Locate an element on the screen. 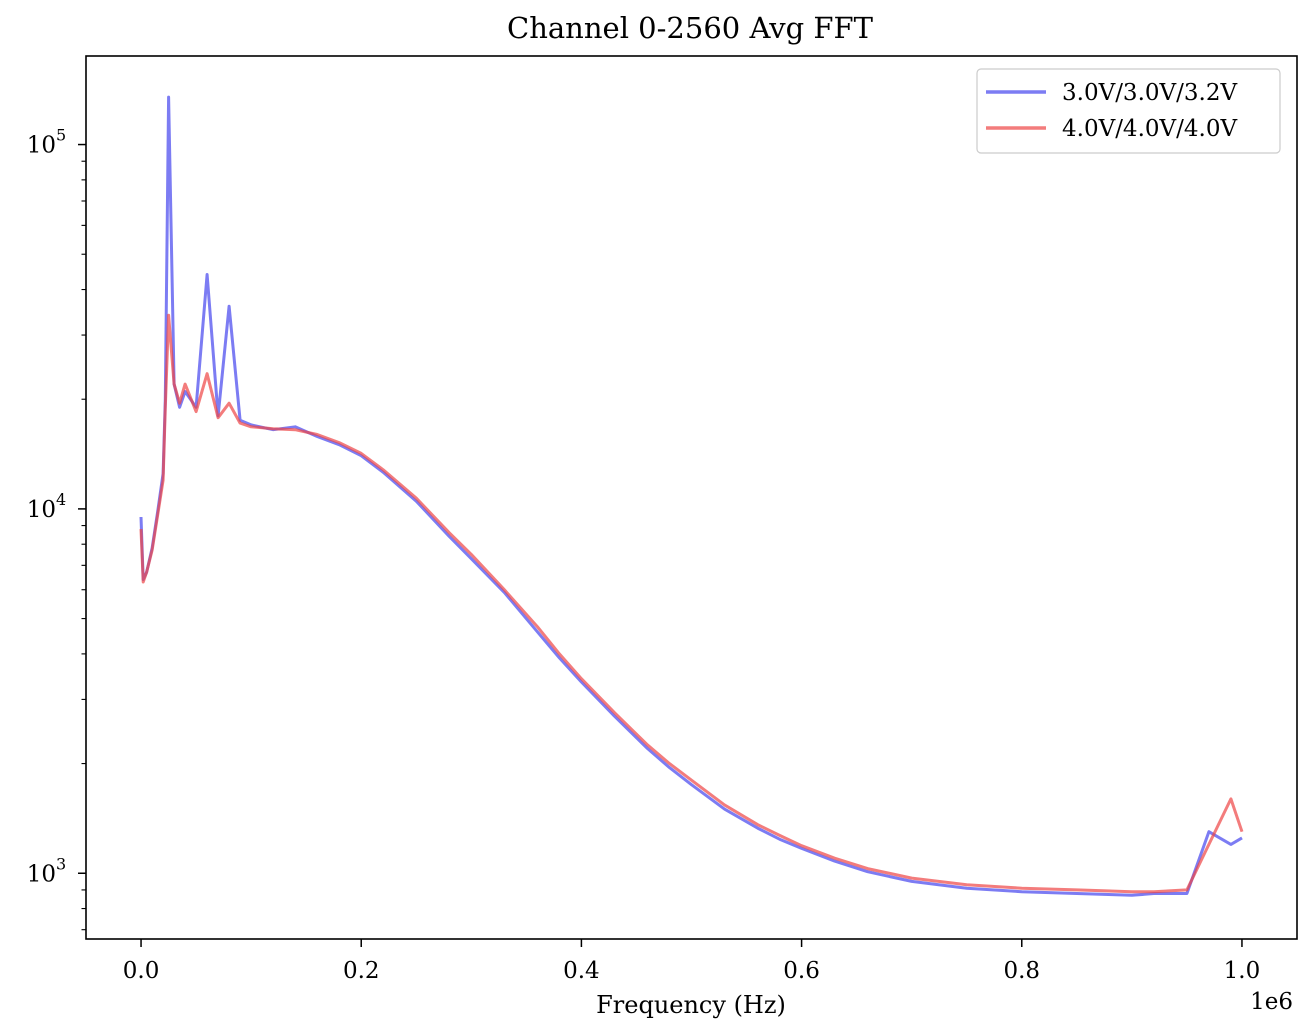 The image size is (1315, 1019). legend-entry-series-2: 4.0V/4.0V/4.0V is located at coordinates (1149, 129).